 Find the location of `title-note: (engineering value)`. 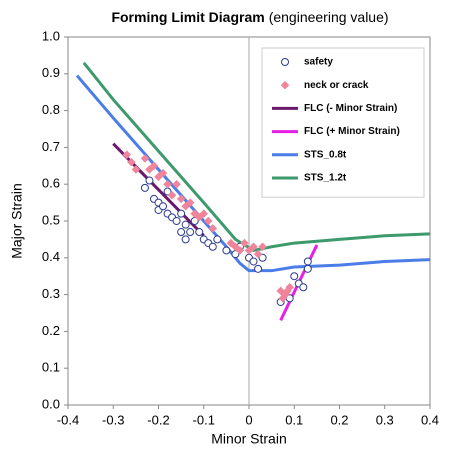

title-note: (engineering value) is located at coordinates (329, 17).